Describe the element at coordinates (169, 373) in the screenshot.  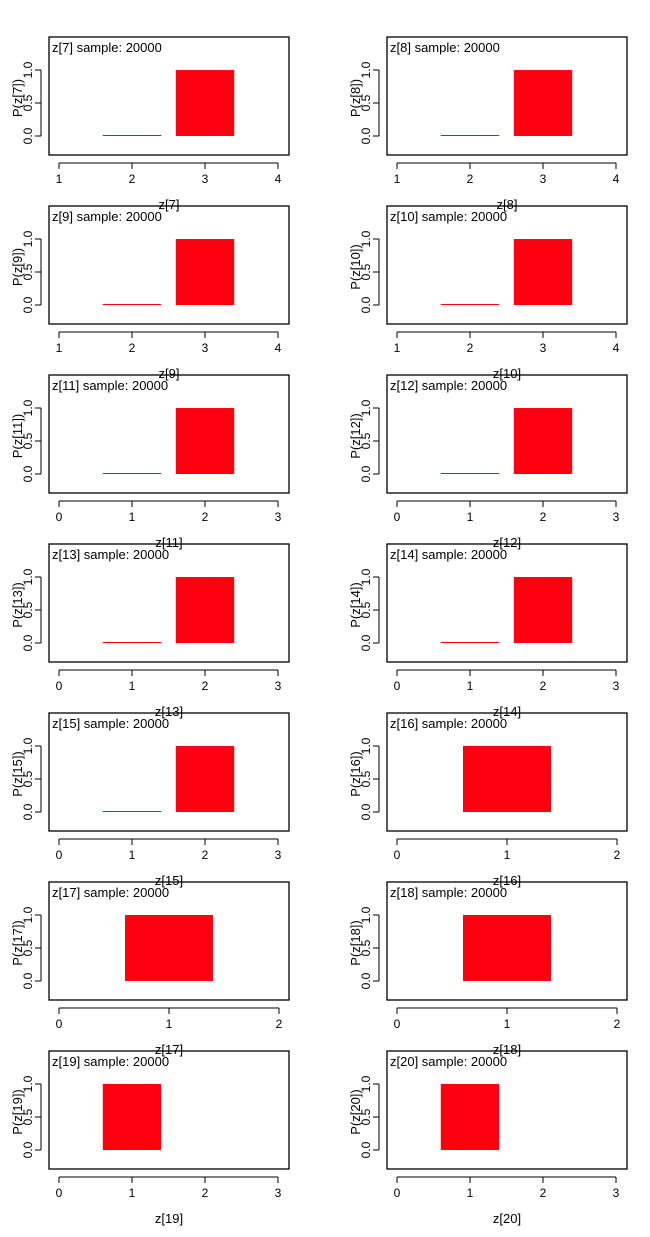
I see `x-axis-label: z[9]` at that location.